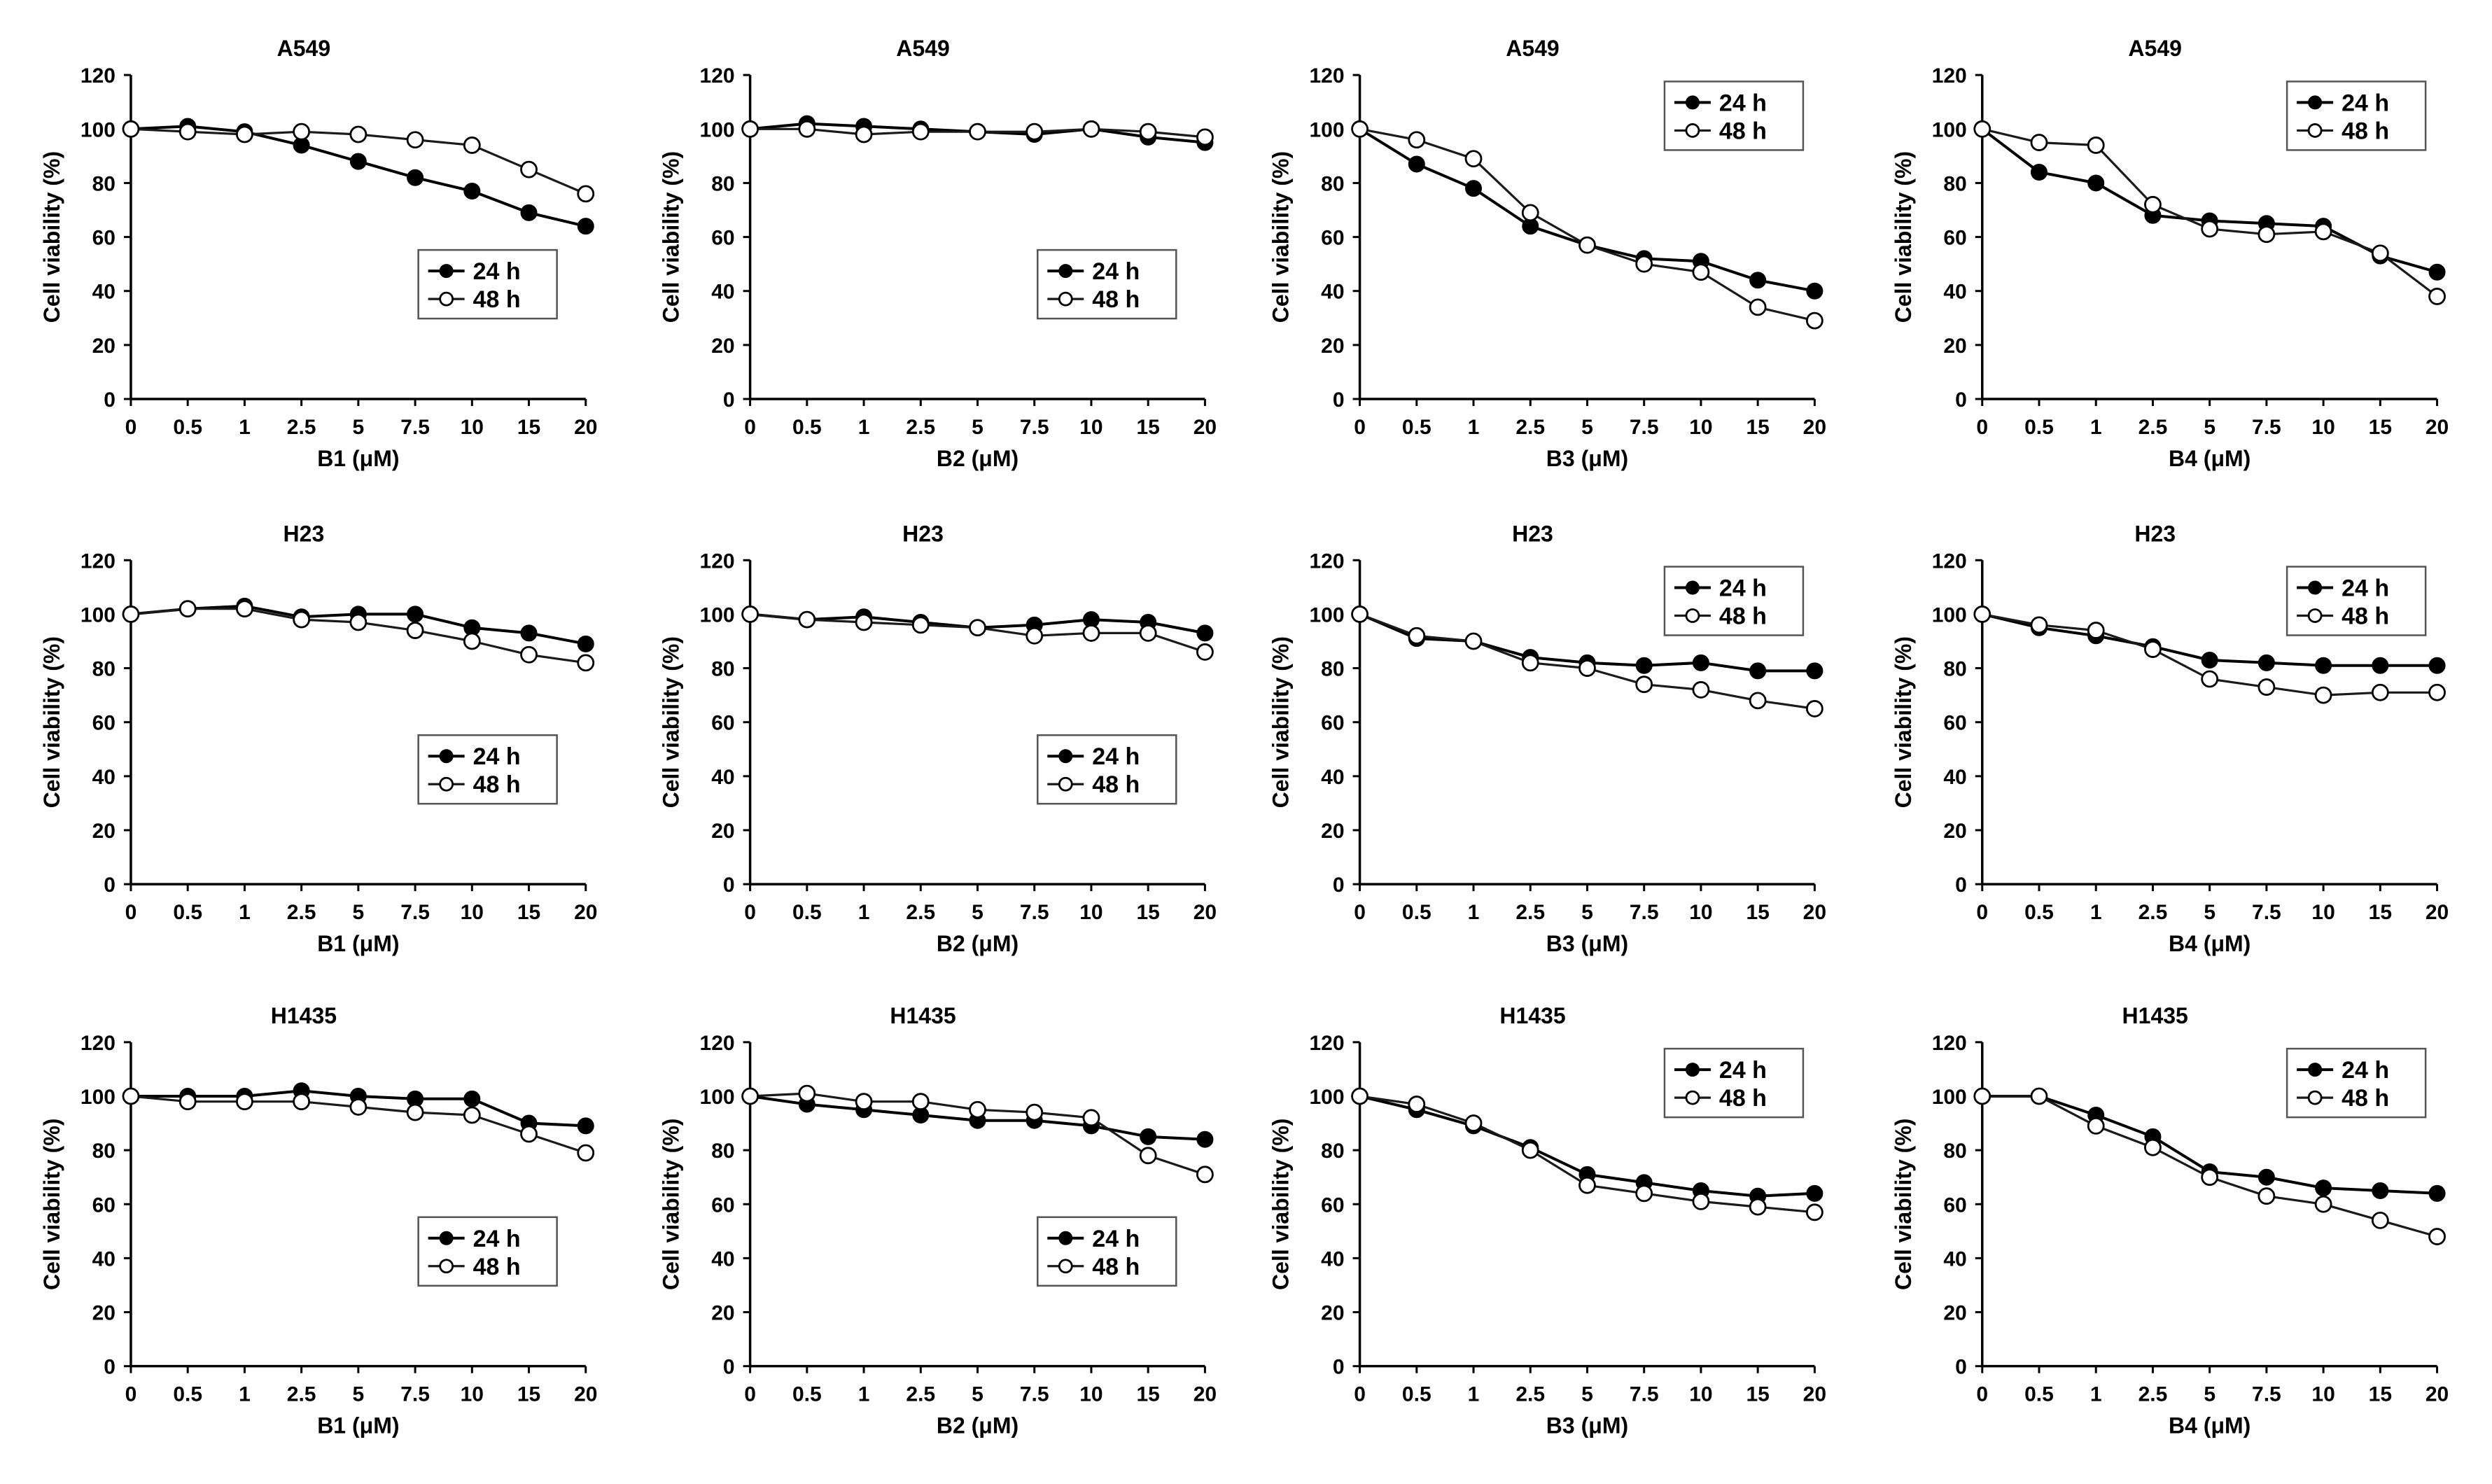 This screenshot has width=2492, height=1484. I want to click on y-tick-label: 120, so click(97, 1043).